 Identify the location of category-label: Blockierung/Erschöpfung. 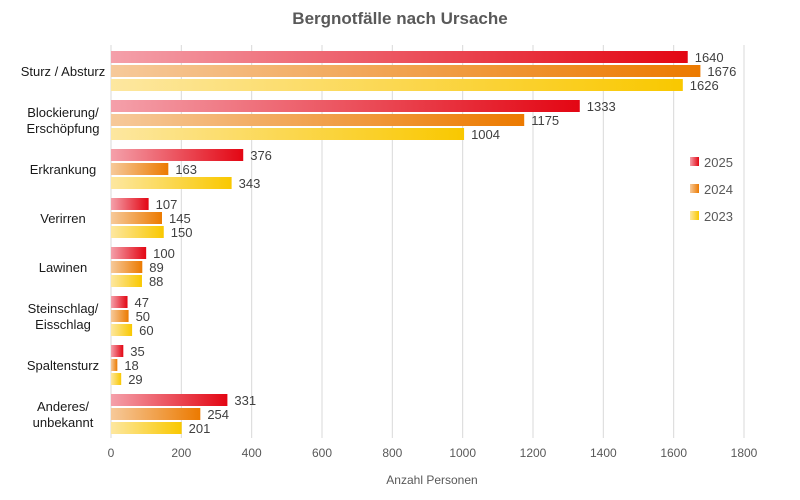
(63, 120).